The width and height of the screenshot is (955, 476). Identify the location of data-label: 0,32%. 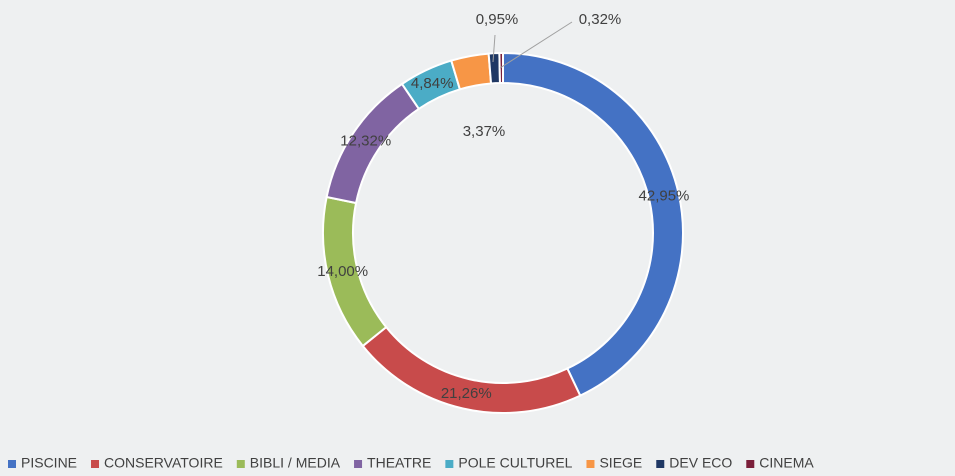
(600, 19).